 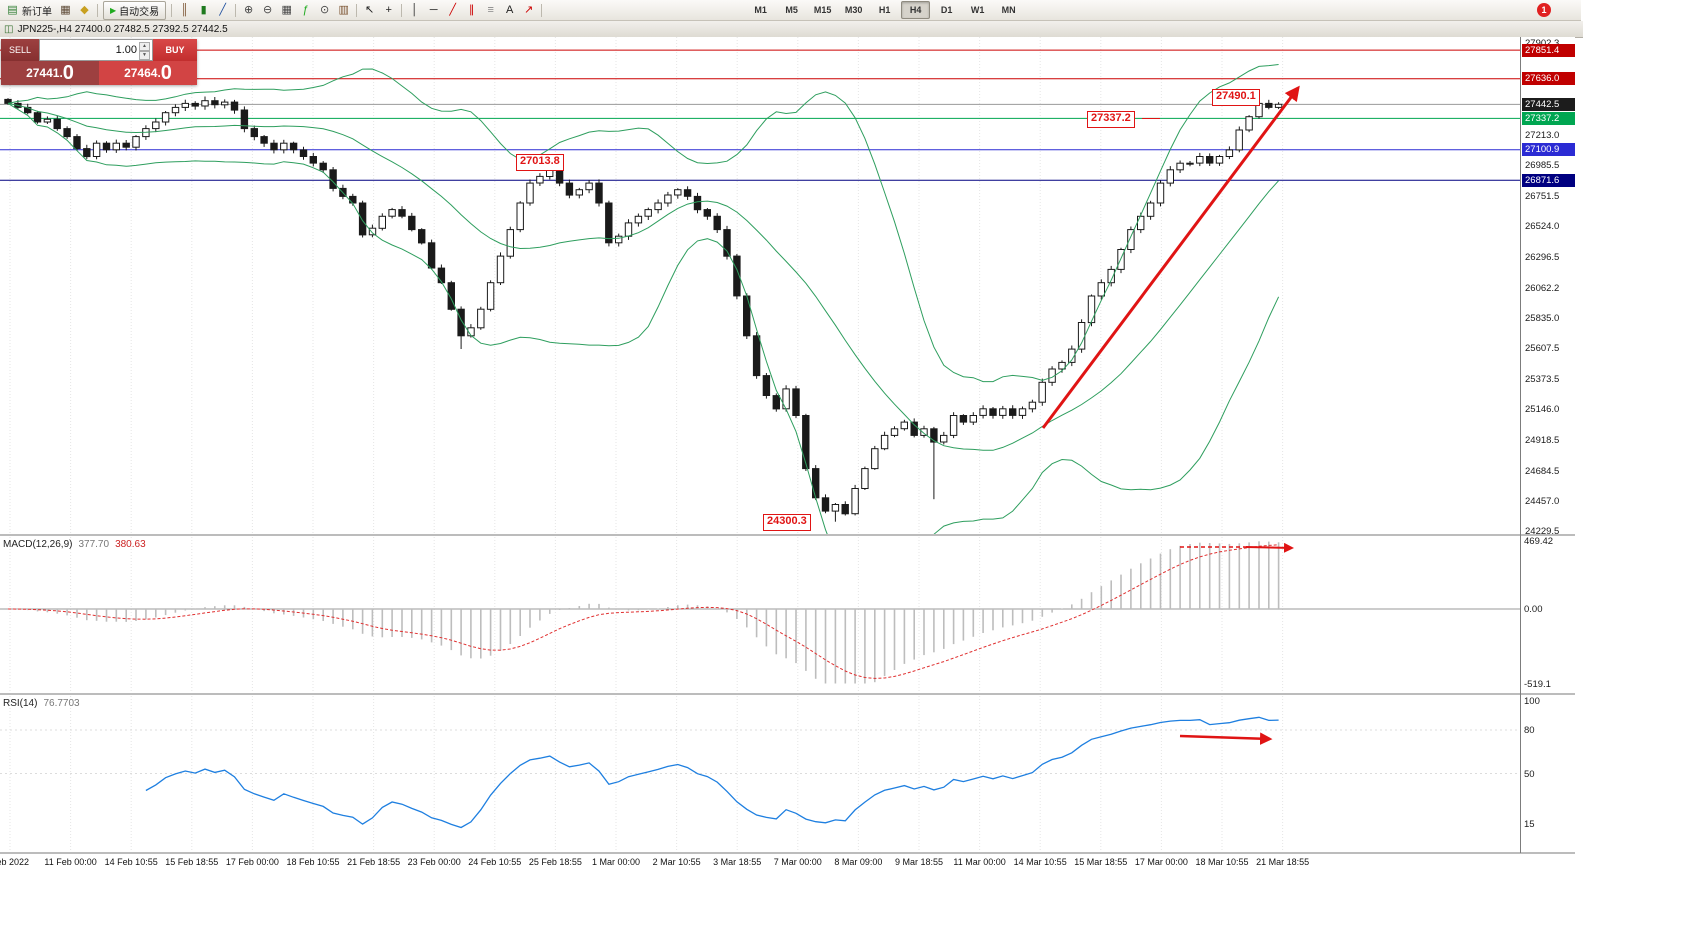 I want to click on macd-axis-label: 0.00, so click(x=1533, y=609).